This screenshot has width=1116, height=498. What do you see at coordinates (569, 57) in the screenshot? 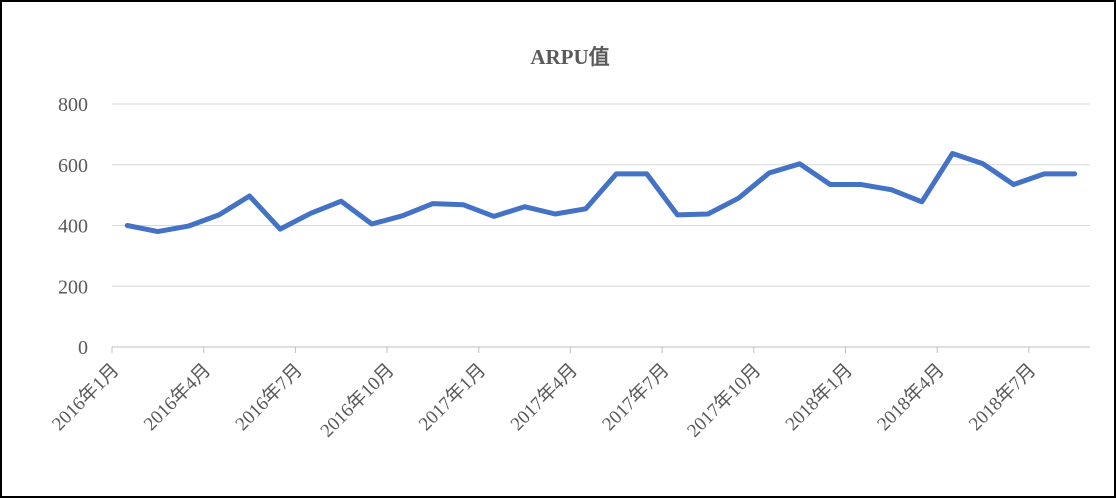
I see `chart-title: ARPU值` at bounding box center [569, 57].